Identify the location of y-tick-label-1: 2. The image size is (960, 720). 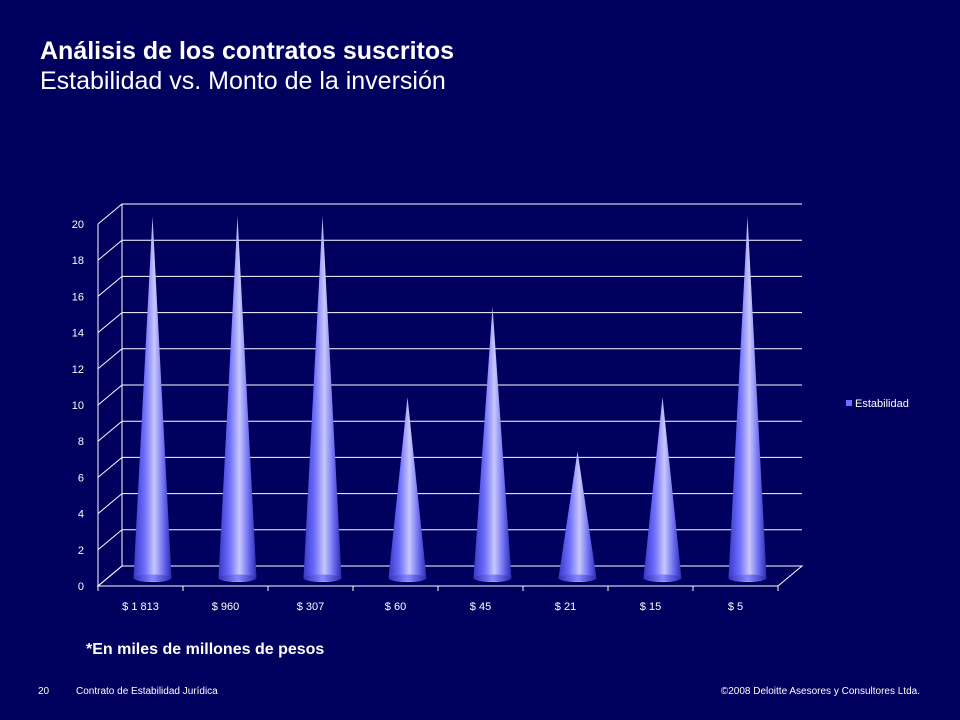
(81, 551).